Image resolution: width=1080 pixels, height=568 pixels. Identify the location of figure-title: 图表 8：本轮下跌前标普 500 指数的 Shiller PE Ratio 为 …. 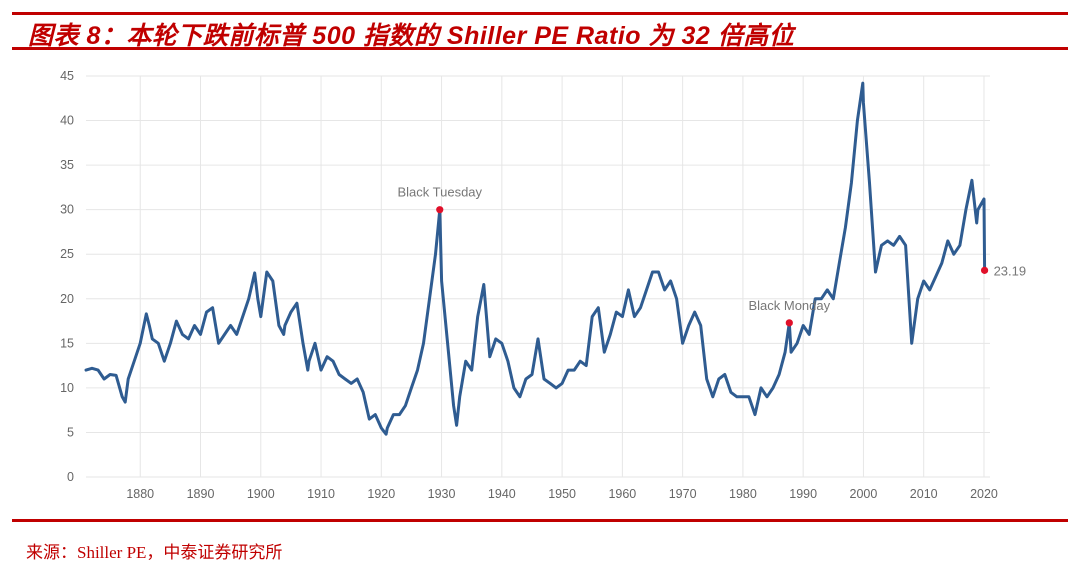
(411, 36).